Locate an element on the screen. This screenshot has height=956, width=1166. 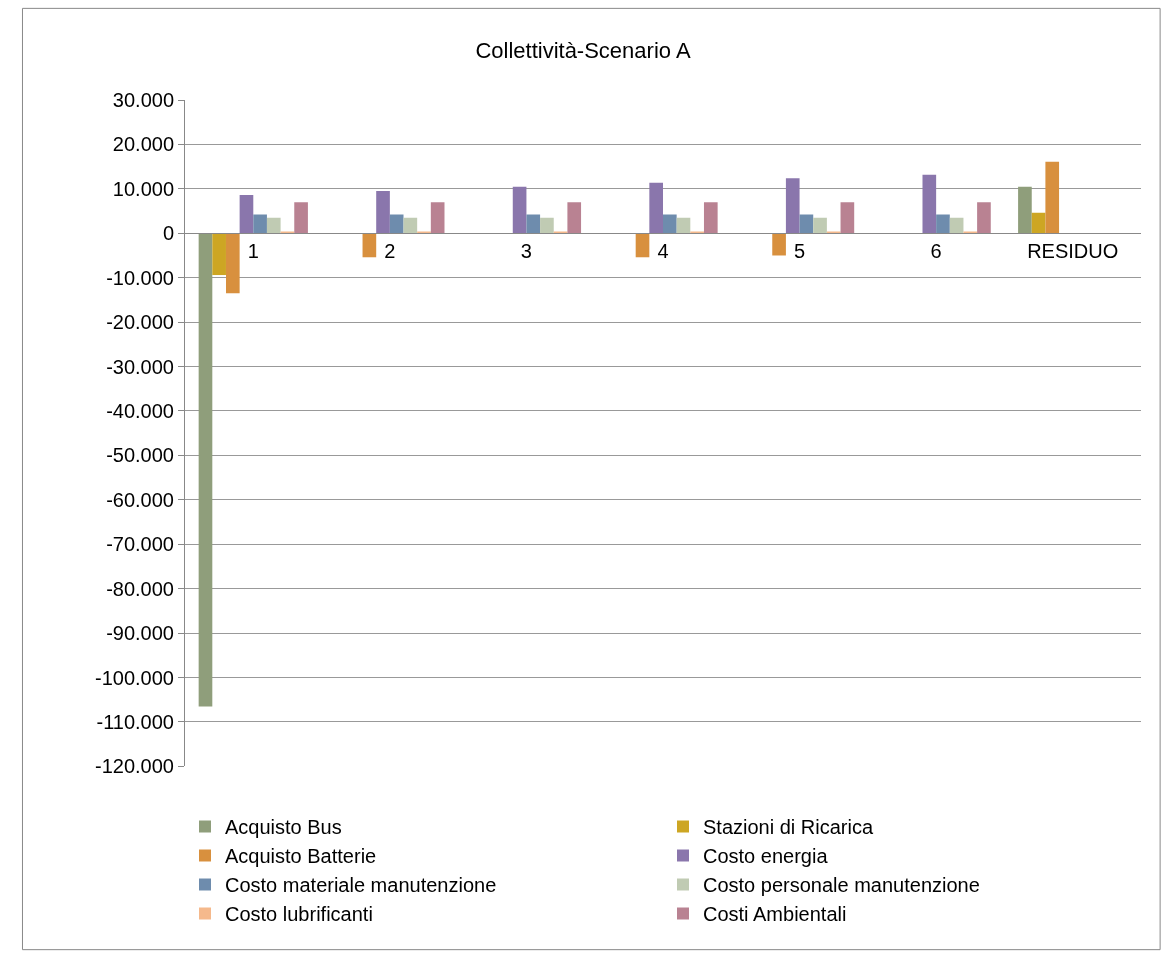
y-tick-label: -100.000 is located at coordinates (134, 677).